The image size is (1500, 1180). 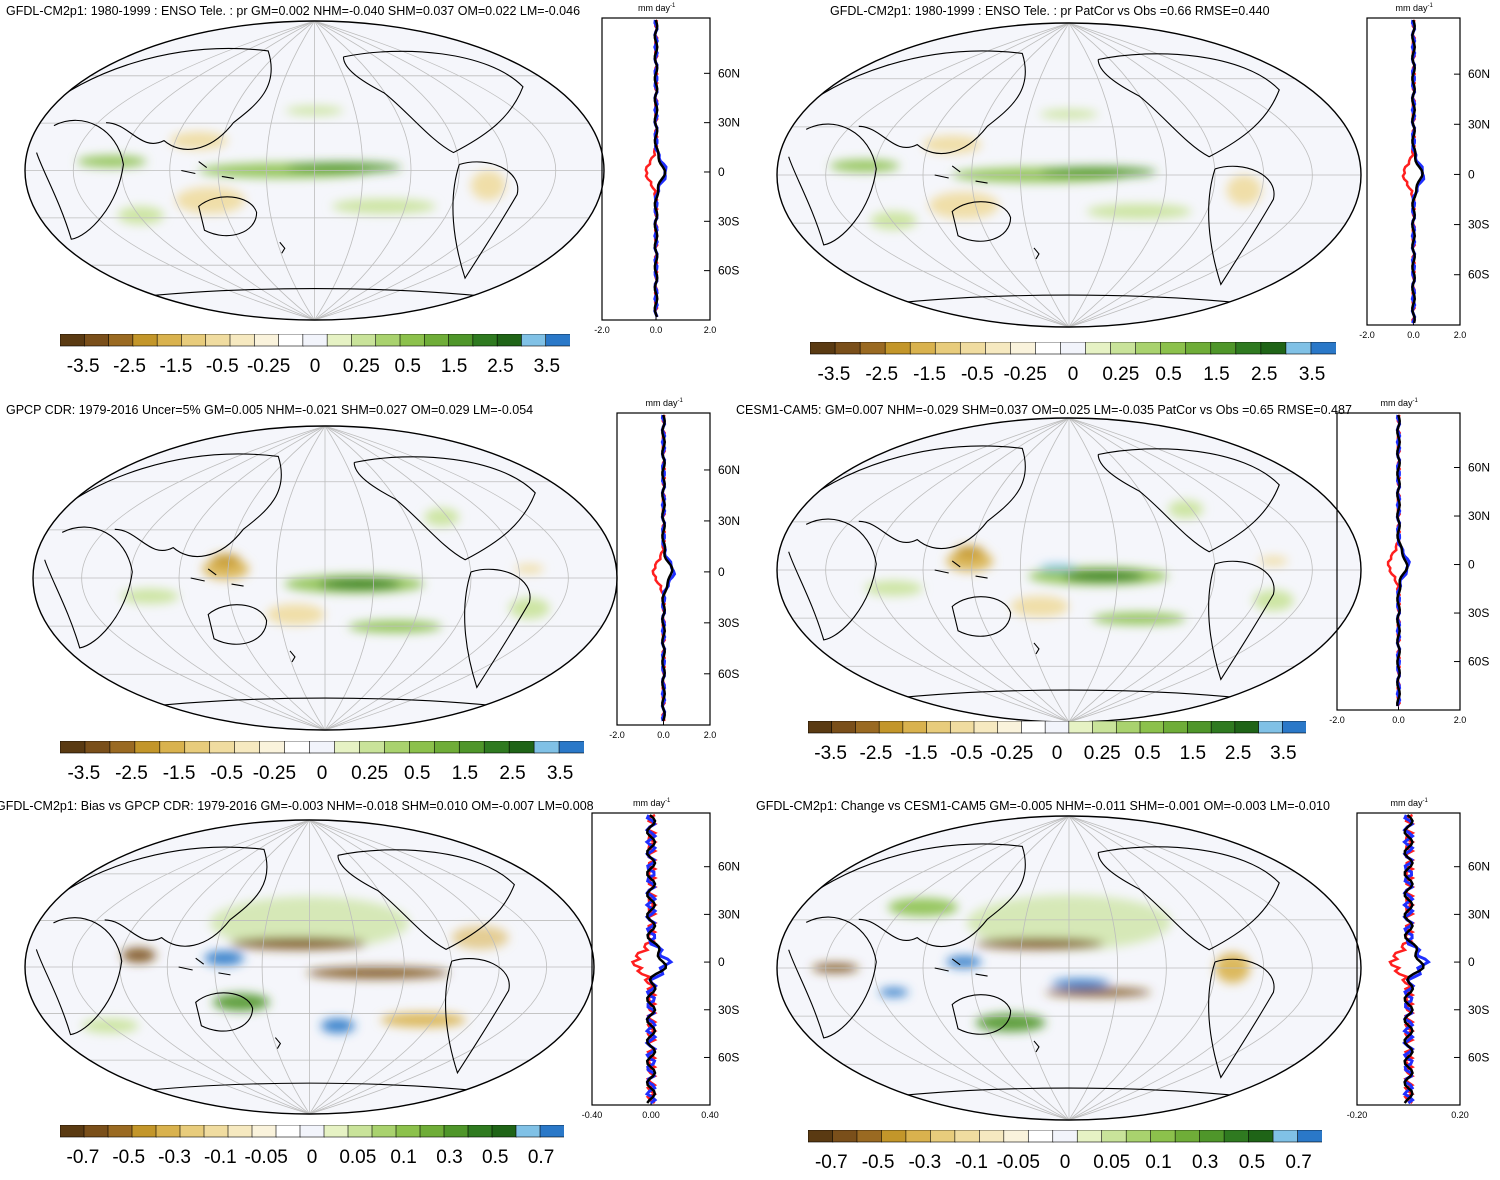 I want to click on map-outline, so click(x=314, y=170).